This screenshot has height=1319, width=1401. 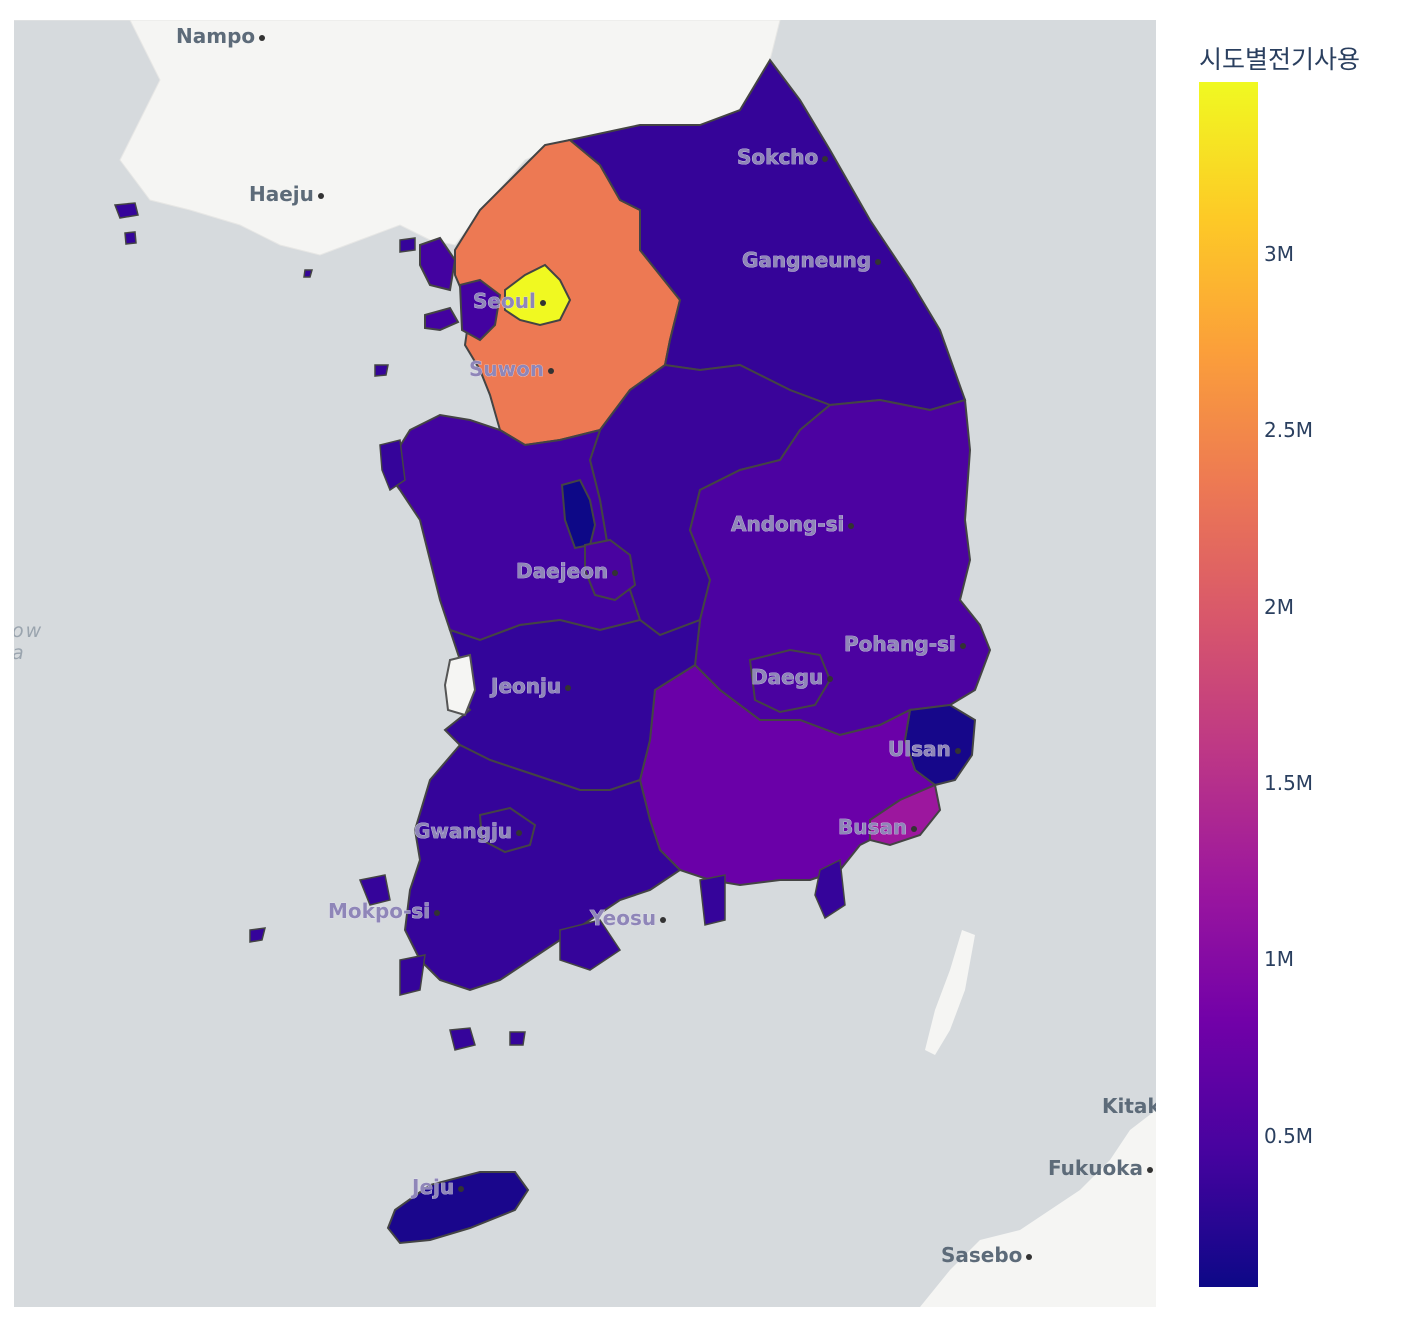 What do you see at coordinates (567, 571) in the screenshot?
I see `city-daejeon: Daejeon` at bounding box center [567, 571].